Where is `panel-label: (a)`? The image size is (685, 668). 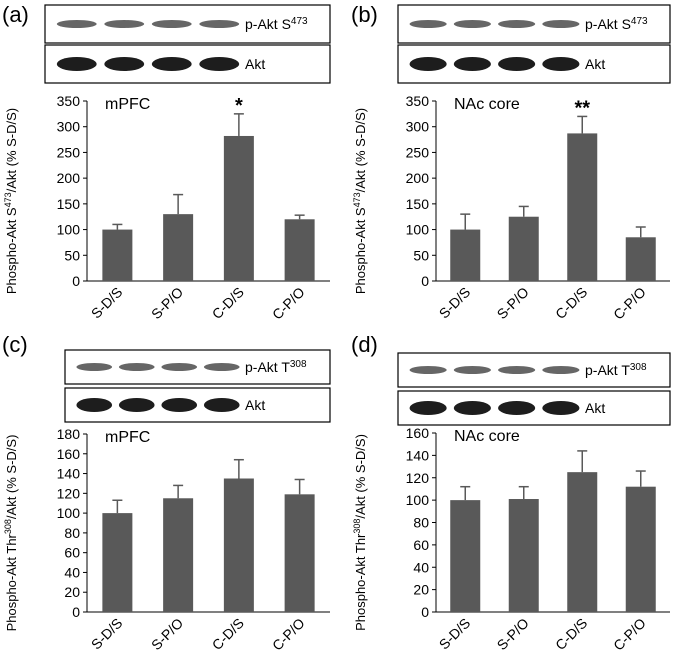 panel-label: (a) is located at coordinates (15, 14).